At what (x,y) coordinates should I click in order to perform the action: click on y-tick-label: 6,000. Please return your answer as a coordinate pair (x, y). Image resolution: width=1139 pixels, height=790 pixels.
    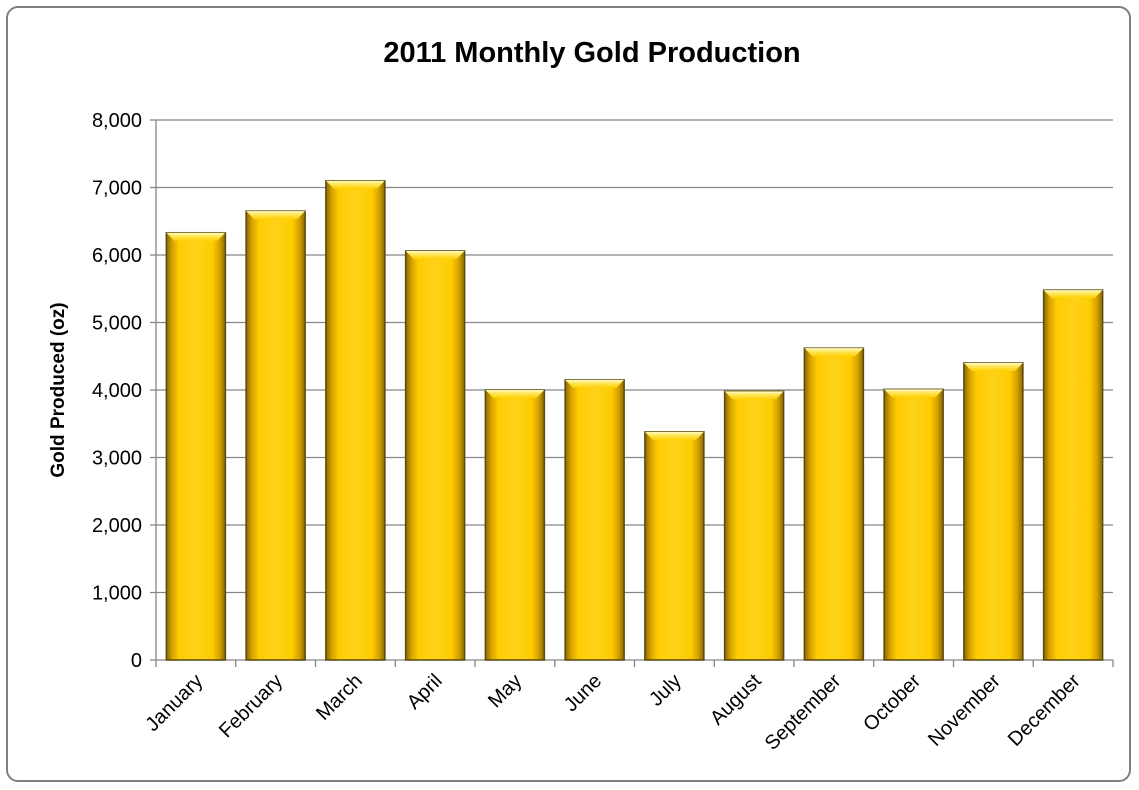
    Looking at the image, I should click on (117, 256).